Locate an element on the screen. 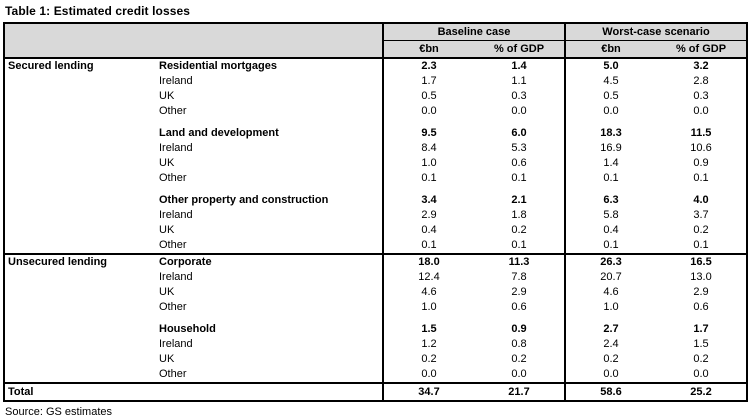 This screenshot has width=750, height=419. cell-value: 4.0 is located at coordinates (701, 200).